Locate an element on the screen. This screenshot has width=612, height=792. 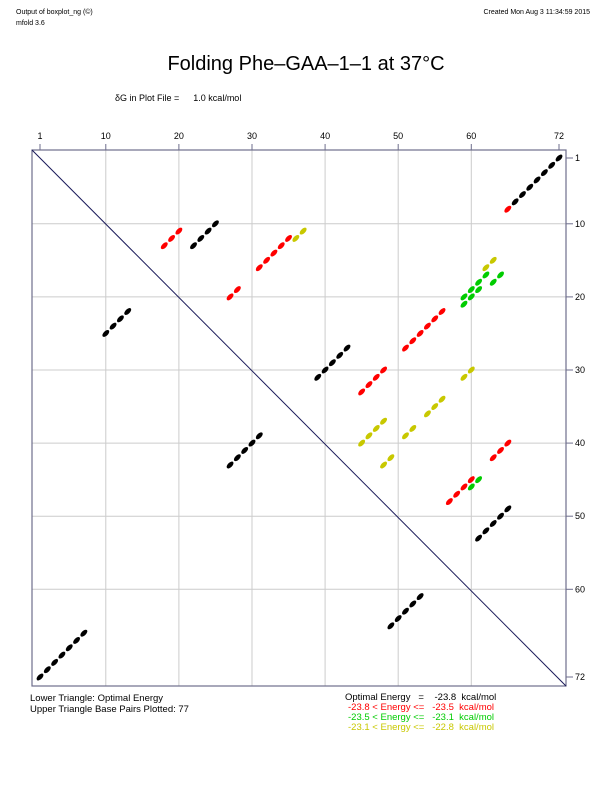
delta-g-text: δG in Plot File = is located at coordinates (147, 98).